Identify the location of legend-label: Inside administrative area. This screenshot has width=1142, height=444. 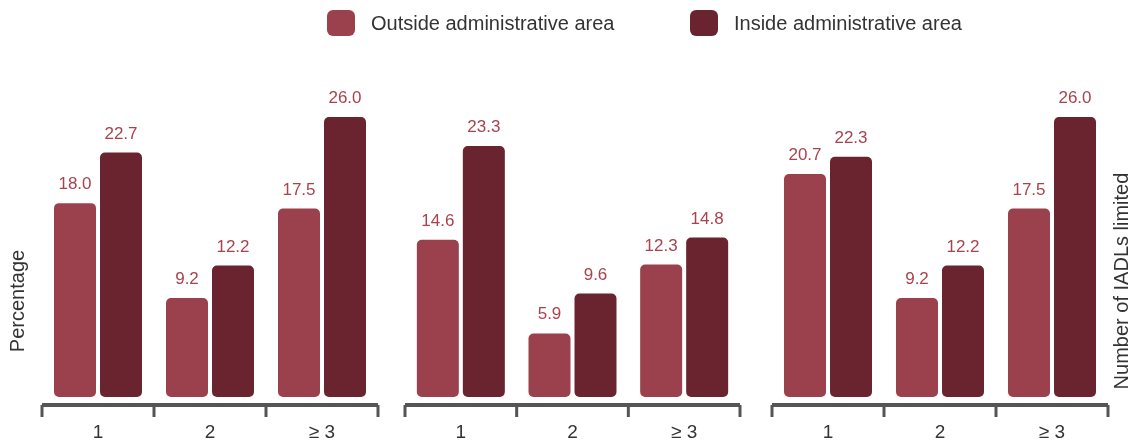
(848, 23).